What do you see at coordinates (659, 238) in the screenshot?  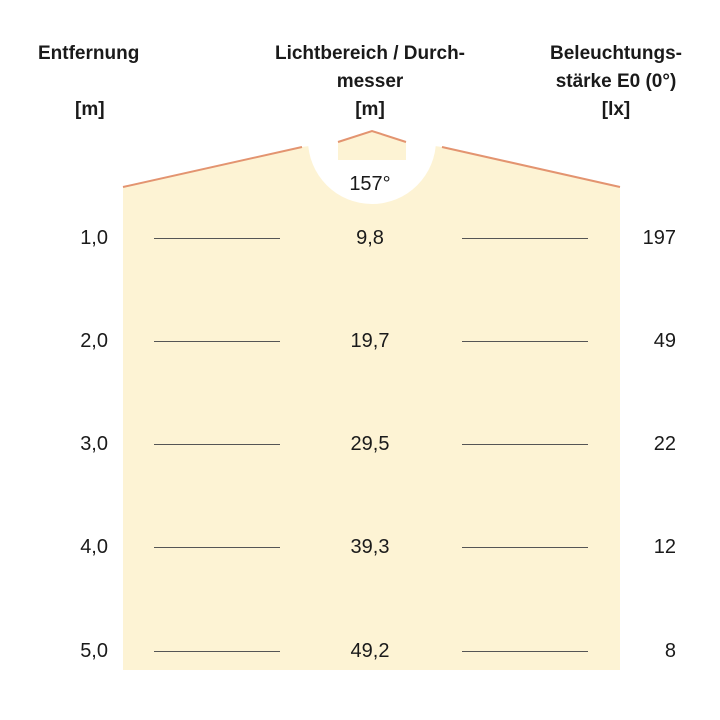 I see `illuminance-value: 197` at bounding box center [659, 238].